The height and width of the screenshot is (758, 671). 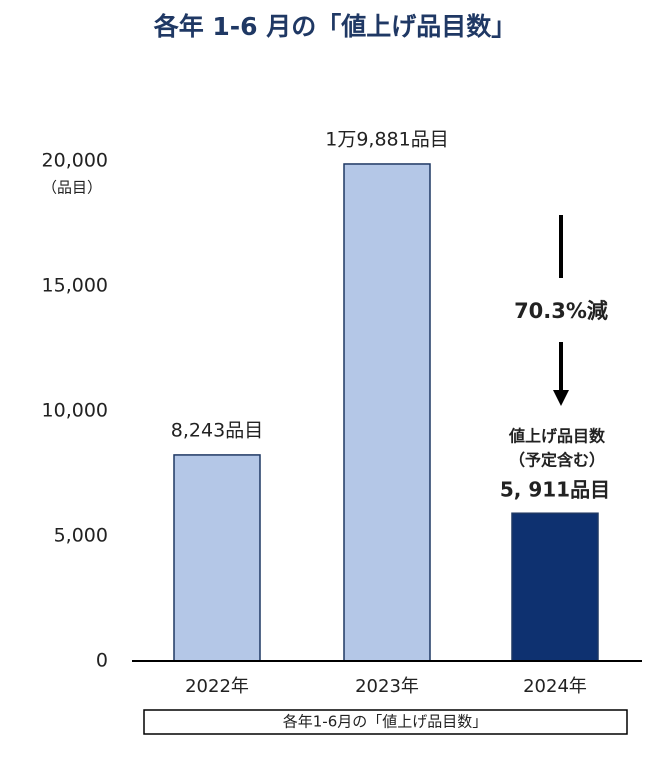 I want to click on y-tick-label: 5,000, so click(x=81, y=536).